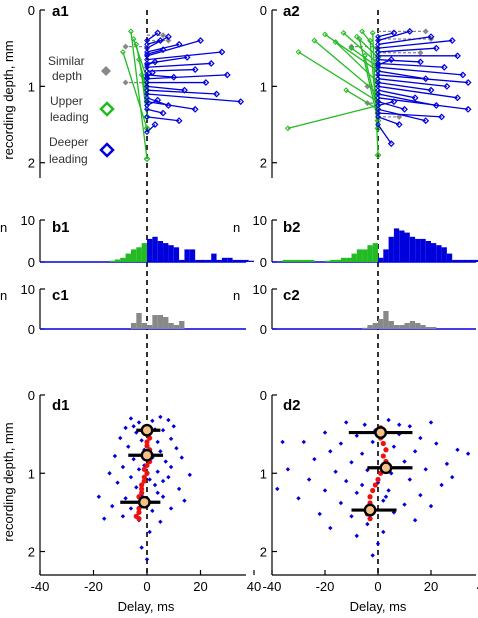 This screenshot has height=618, width=478. I want to click on y-tick-label-c2-0: 0, so click(263, 329).